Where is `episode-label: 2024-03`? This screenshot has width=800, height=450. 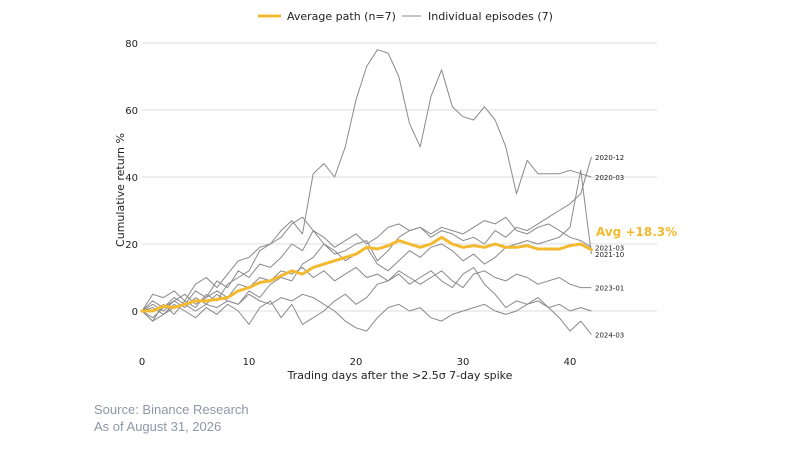 episode-label: 2024-03 is located at coordinates (609, 335).